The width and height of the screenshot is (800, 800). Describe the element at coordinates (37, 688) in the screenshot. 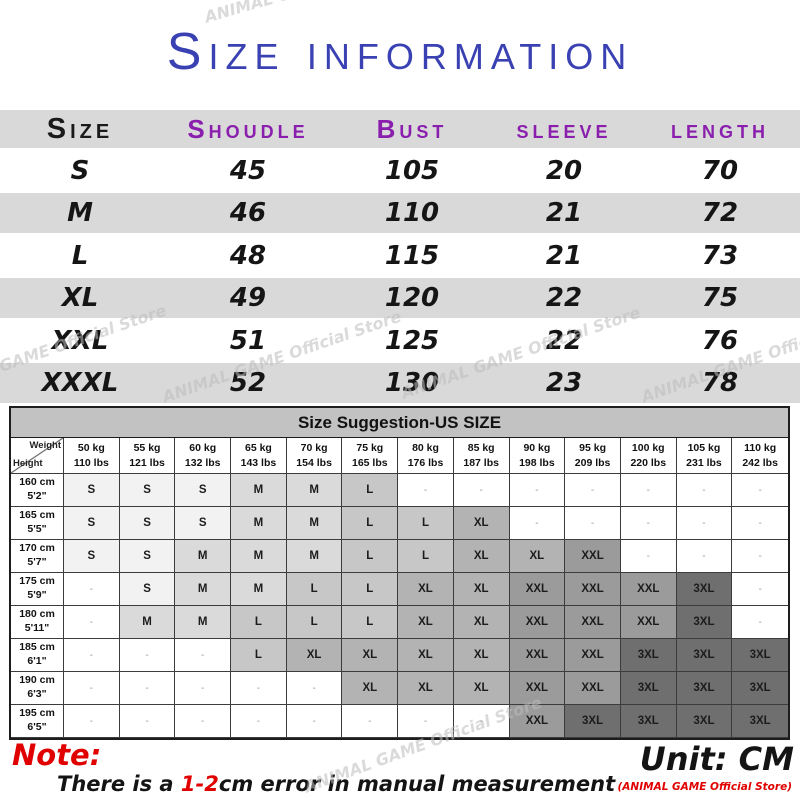

I see `height-row-header: 190 cm 6'3"` at that location.